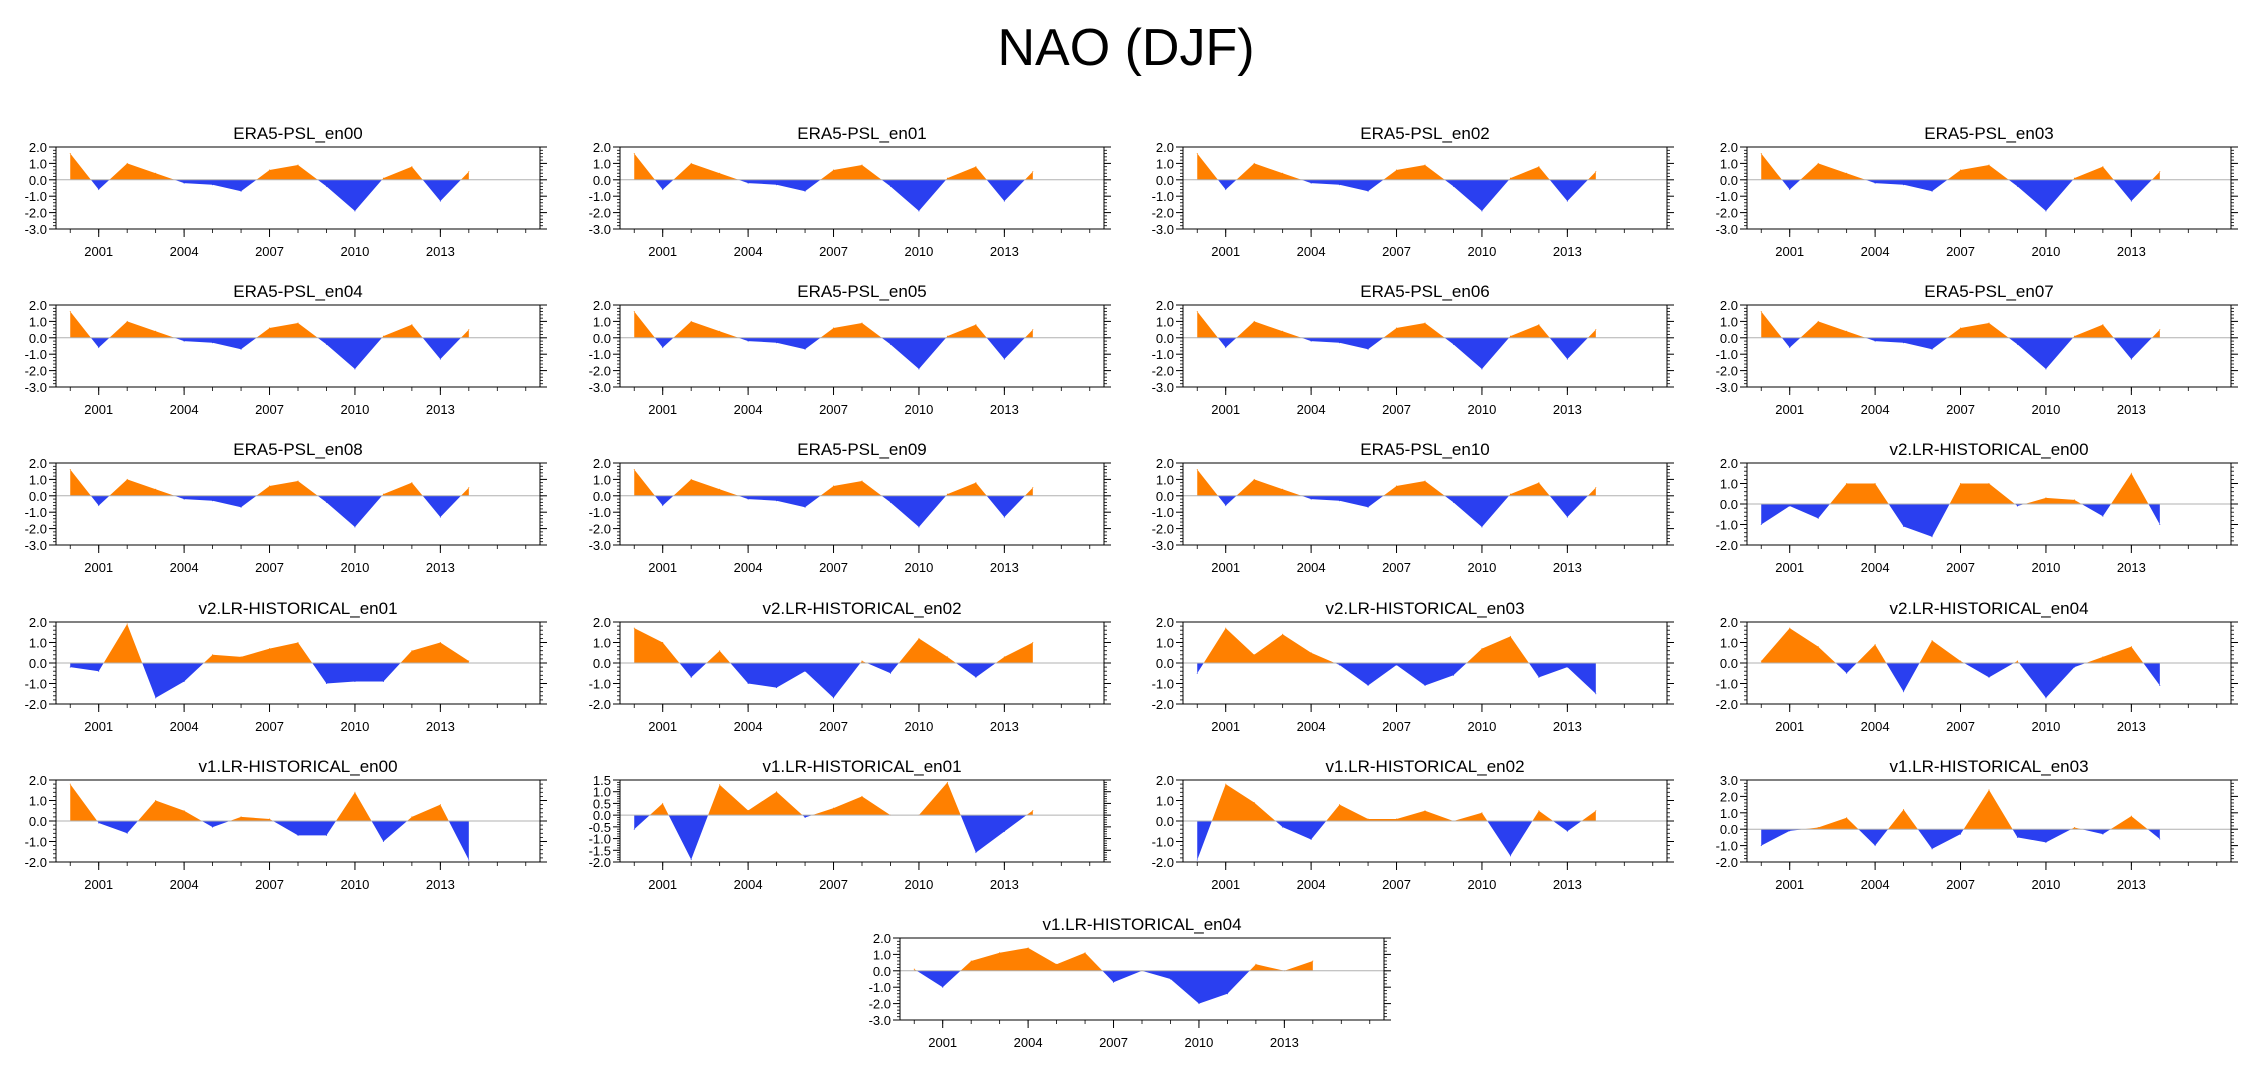  Describe the element at coordinates (36, 545) in the screenshot. I see `y-tick-label: -3.0` at that location.